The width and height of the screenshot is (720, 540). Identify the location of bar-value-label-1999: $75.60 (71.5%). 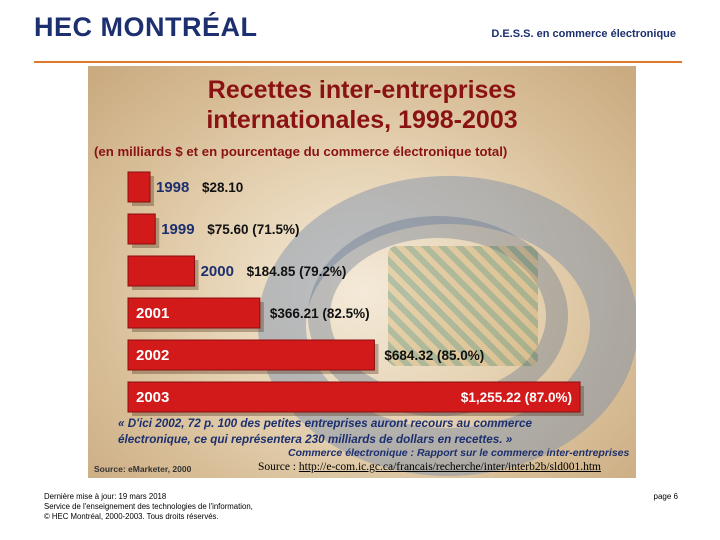
(253, 229).